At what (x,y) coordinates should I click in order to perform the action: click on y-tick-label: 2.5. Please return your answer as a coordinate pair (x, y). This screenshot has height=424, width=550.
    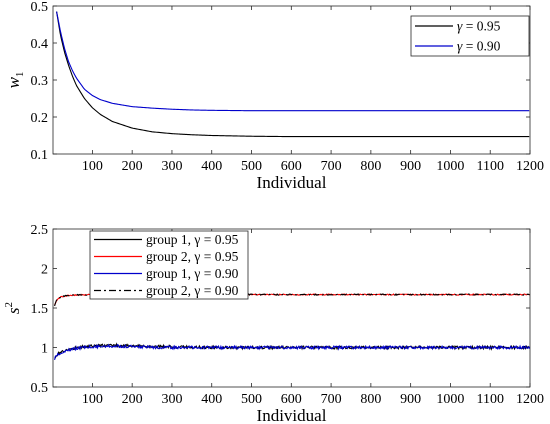
    Looking at the image, I should click on (40, 230).